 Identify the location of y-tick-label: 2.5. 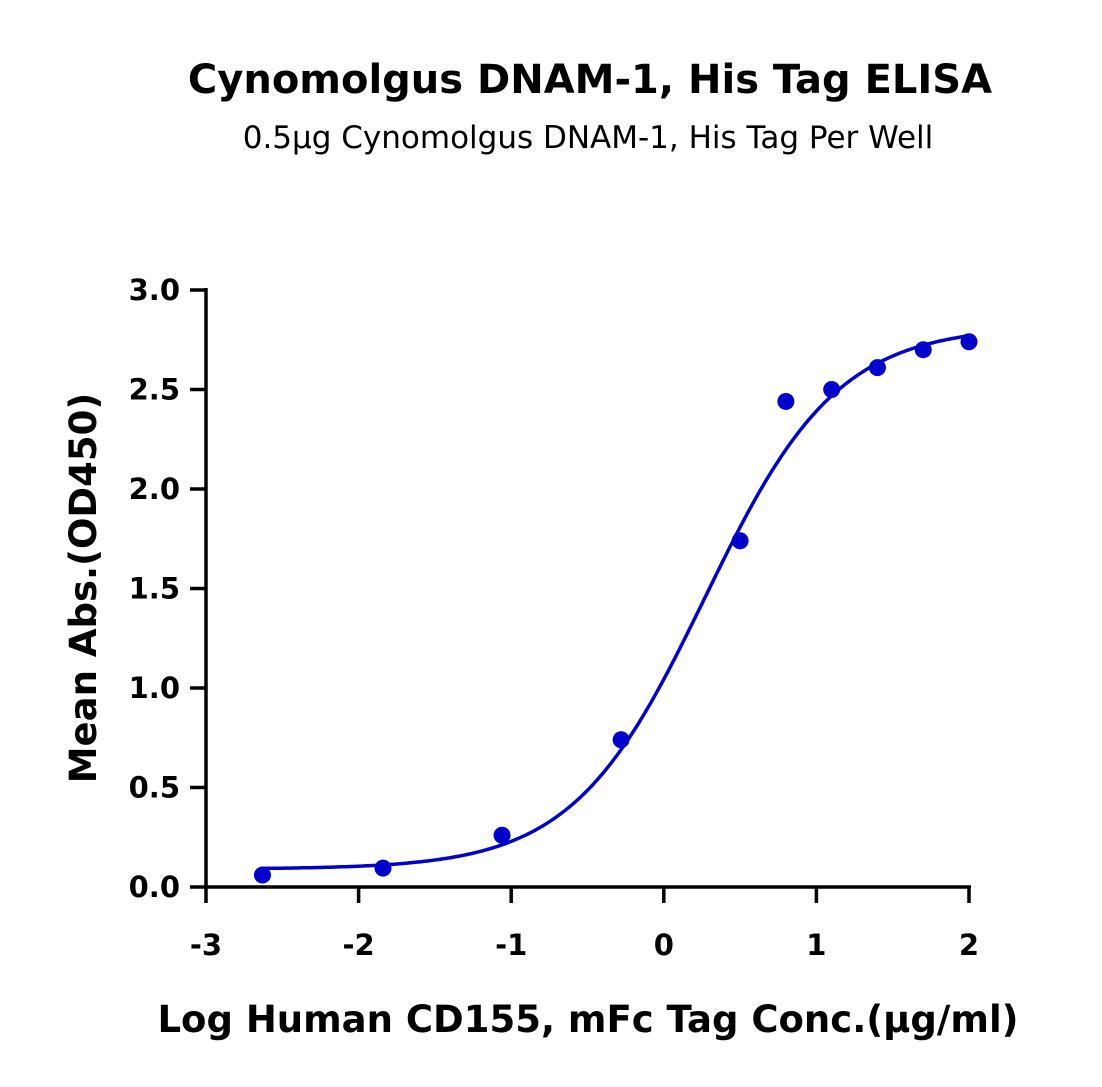
(154, 390).